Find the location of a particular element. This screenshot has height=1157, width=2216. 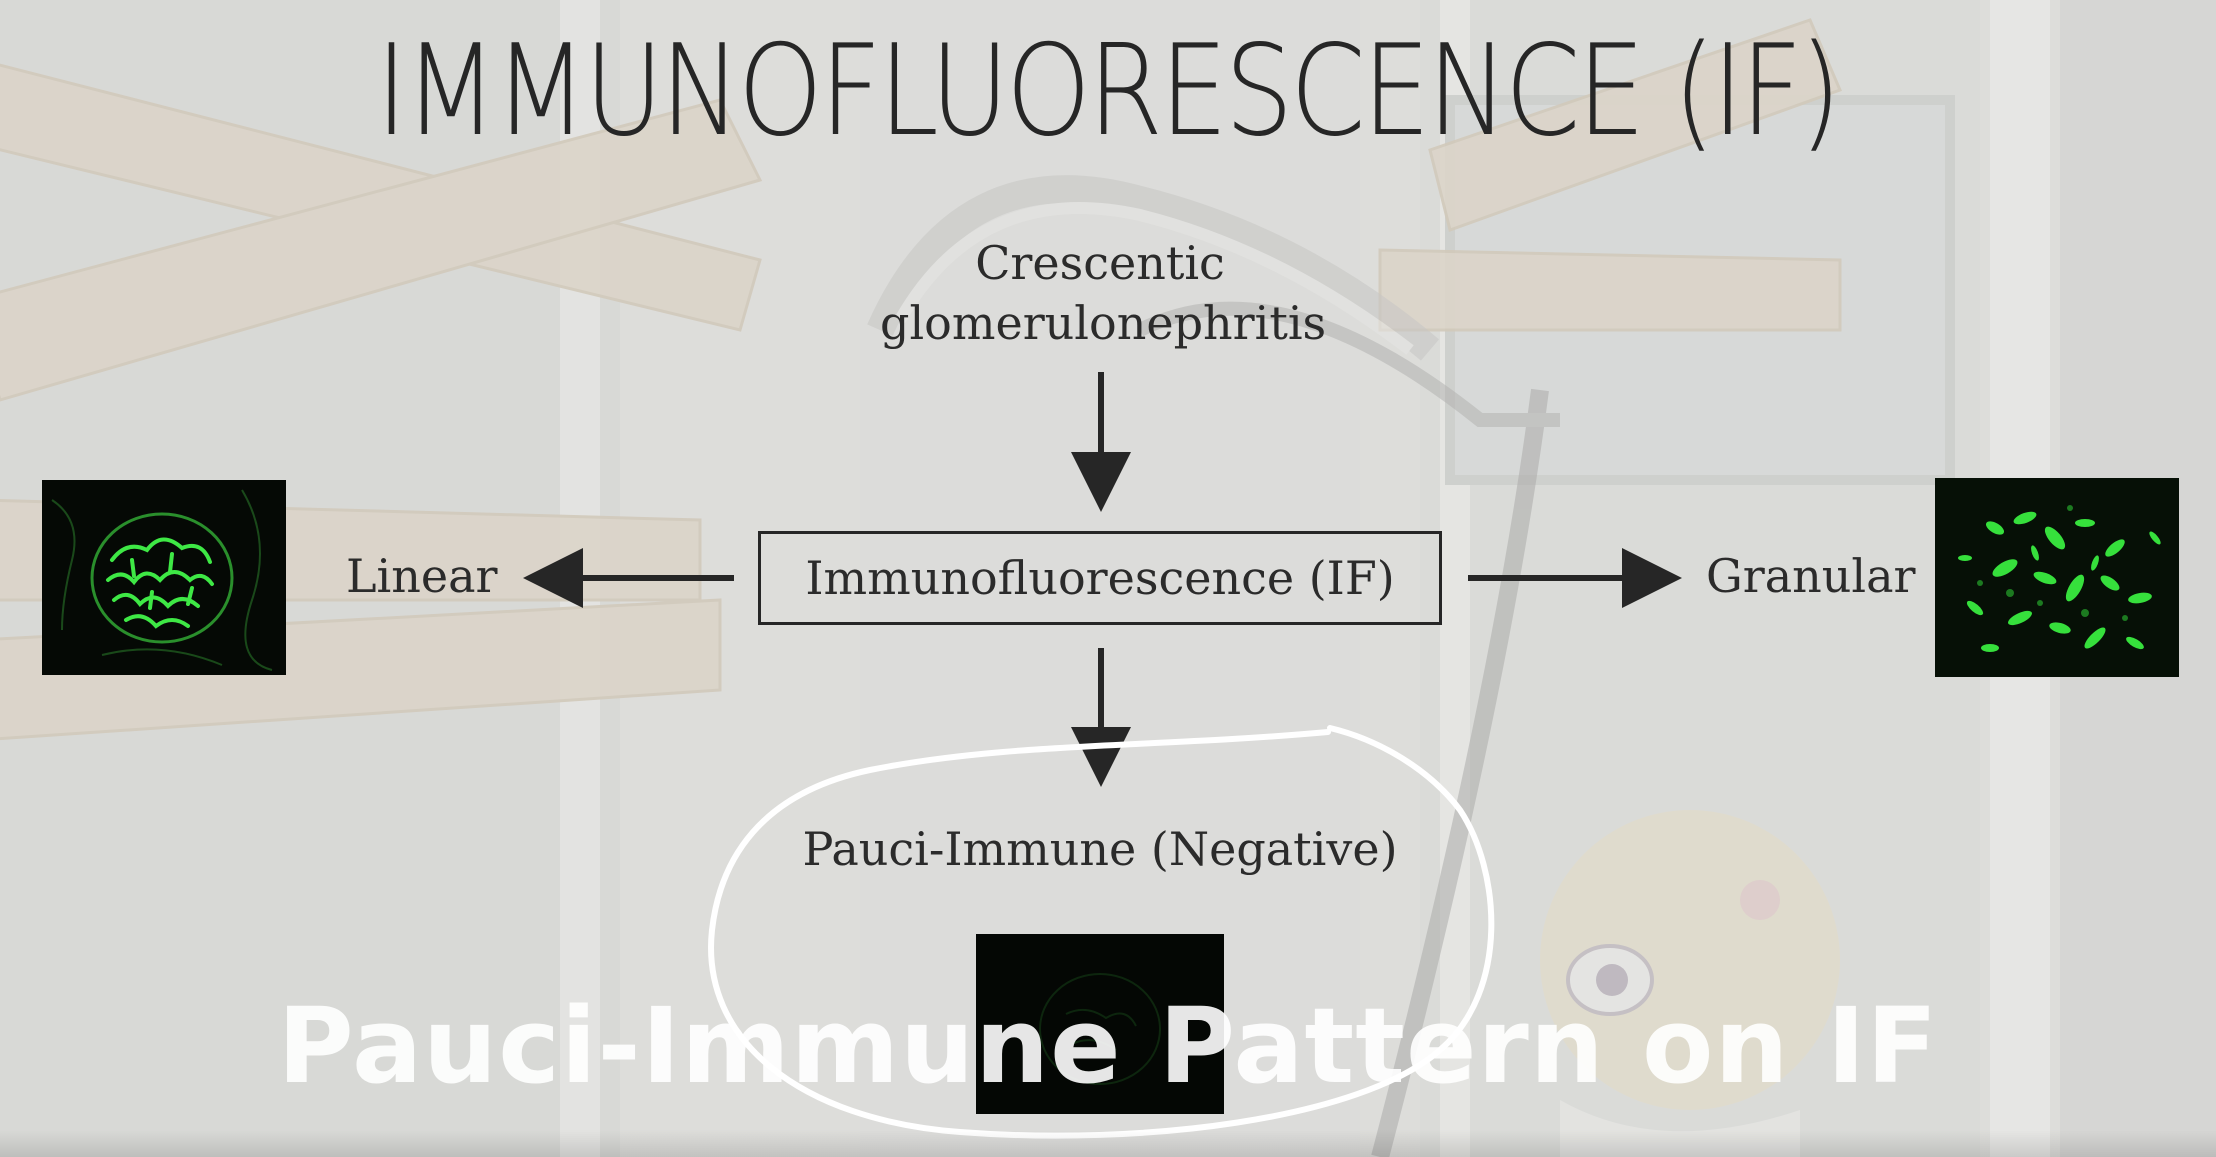

root-node-line2: glomerulonephritis is located at coordinates (1103, 322).